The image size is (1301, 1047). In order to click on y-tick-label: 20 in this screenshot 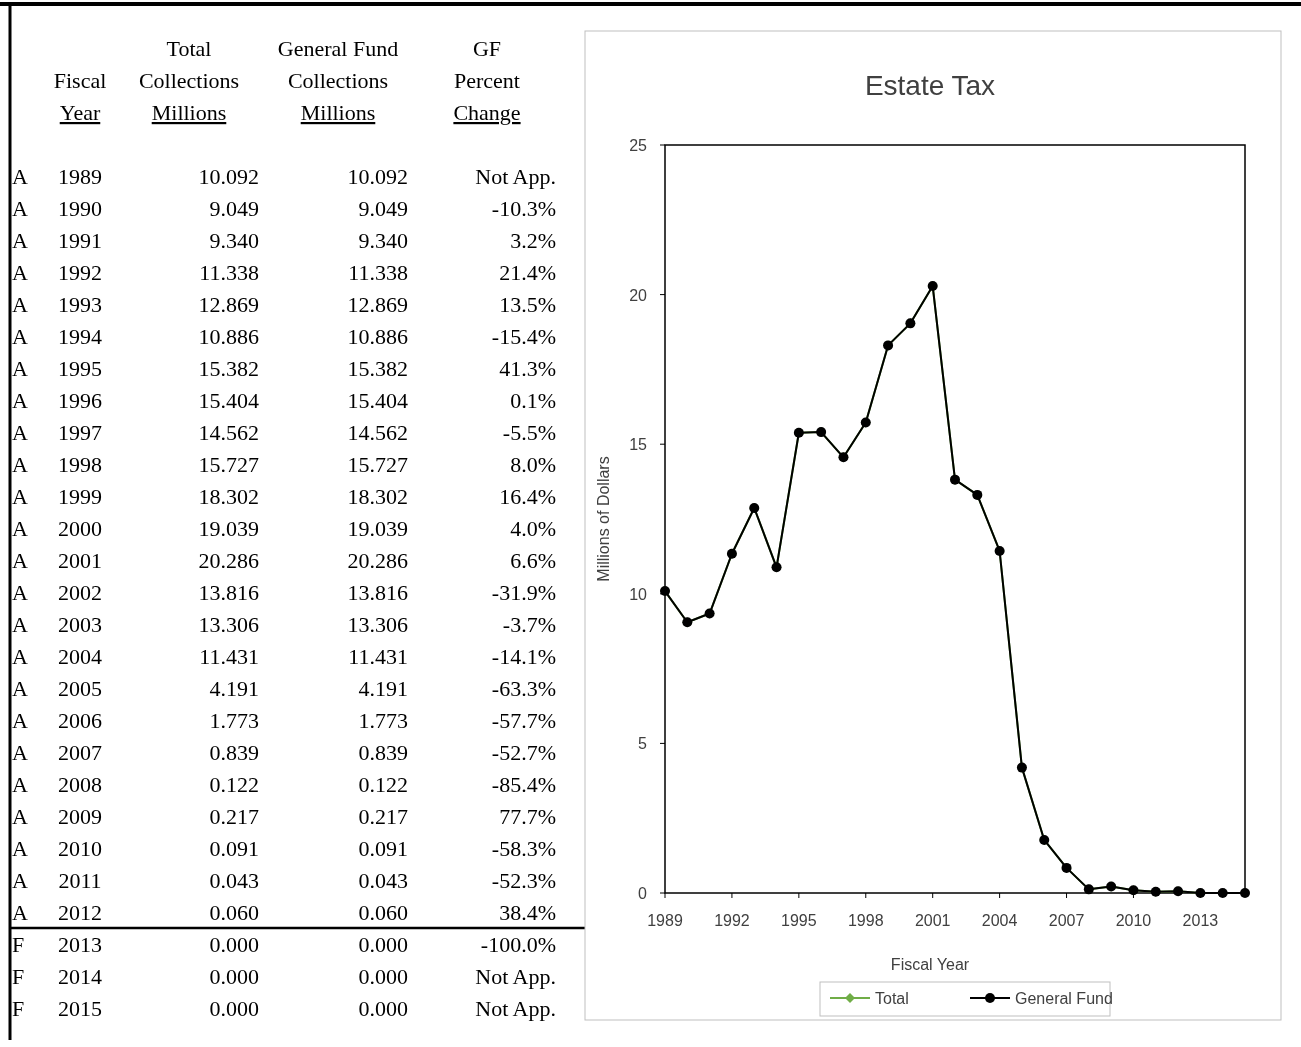, I will do `click(638, 295)`.